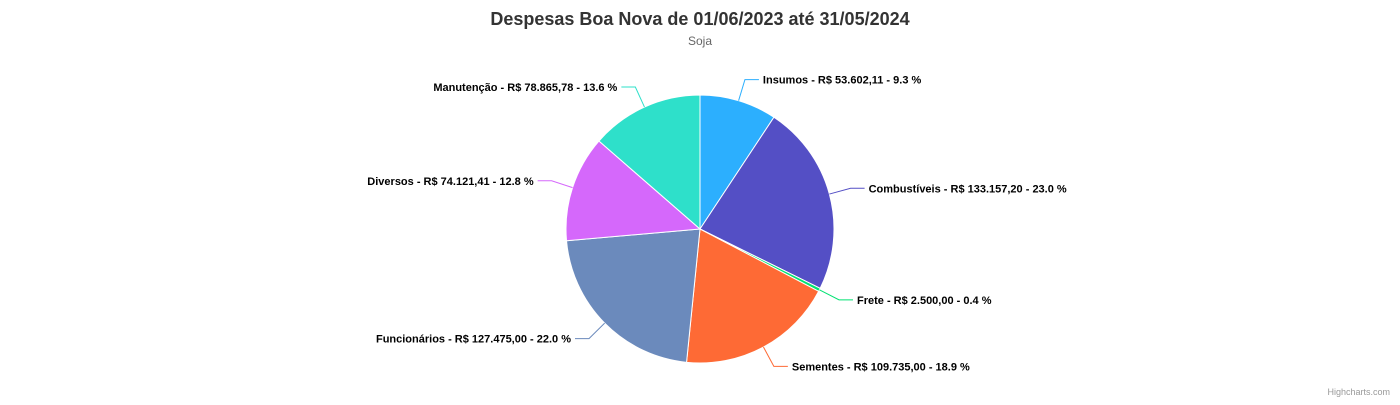  I want to click on credits-link: Highcharts.com, so click(1358, 392).